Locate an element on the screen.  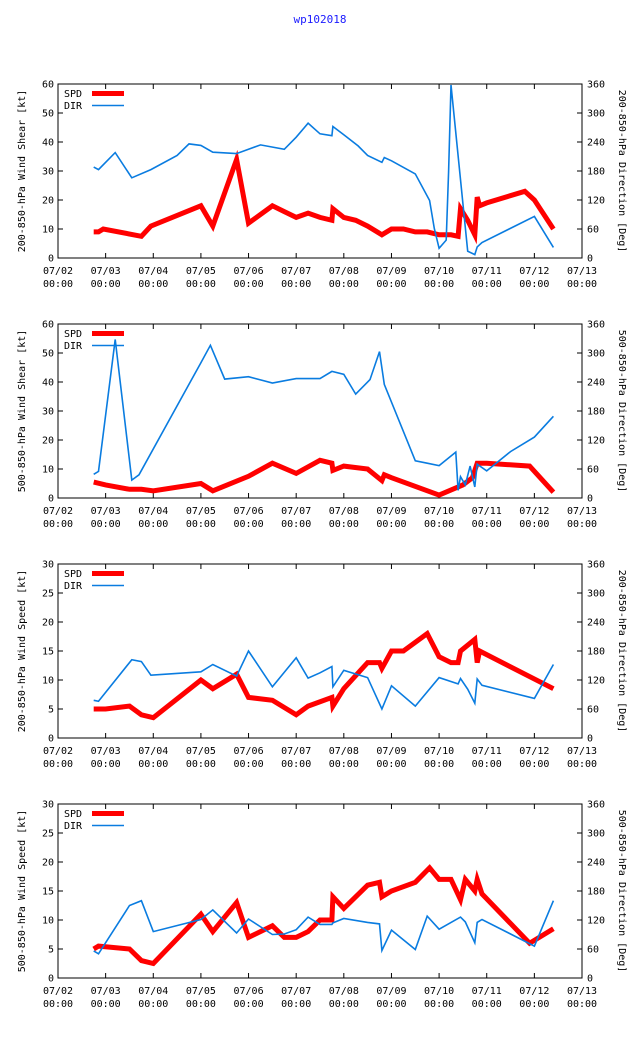
y-tick-label: 50 is located at coordinates (48, 354).